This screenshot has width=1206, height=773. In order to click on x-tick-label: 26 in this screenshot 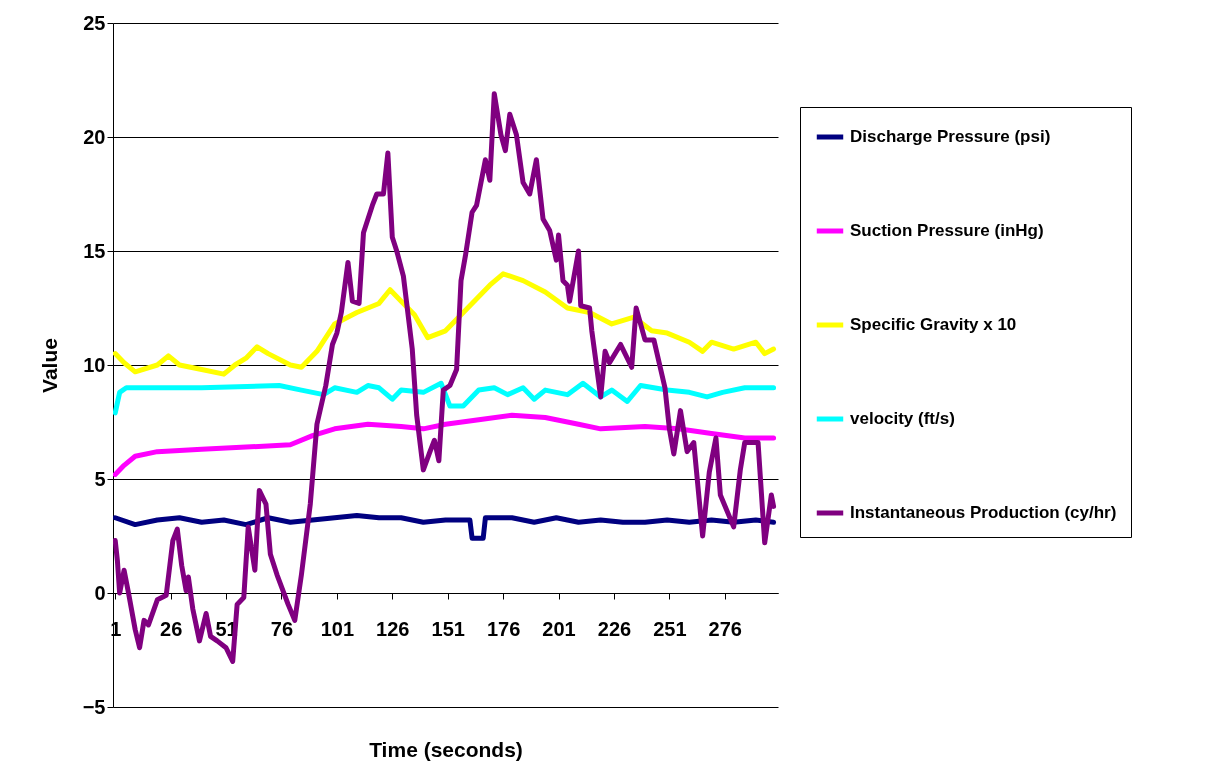, I will do `click(171, 628)`.